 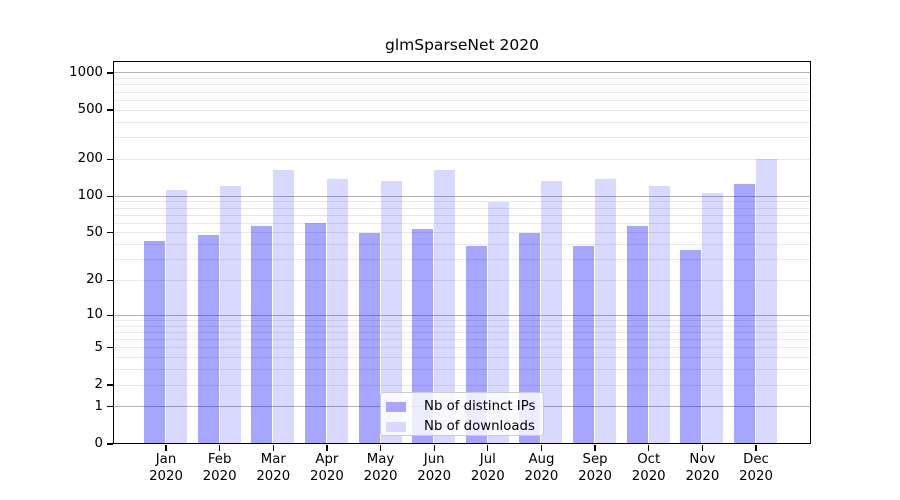 What do you see at coordinates (98, 347) in the screenshot?
I see `y-tick-label: 5` at bounding box center [98, 347].